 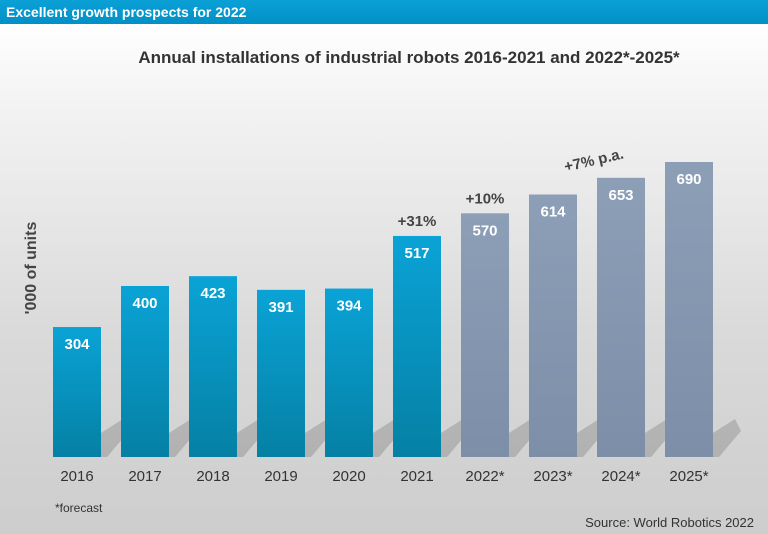 I want to click on data-label: 423, so click(x=212, y=293).